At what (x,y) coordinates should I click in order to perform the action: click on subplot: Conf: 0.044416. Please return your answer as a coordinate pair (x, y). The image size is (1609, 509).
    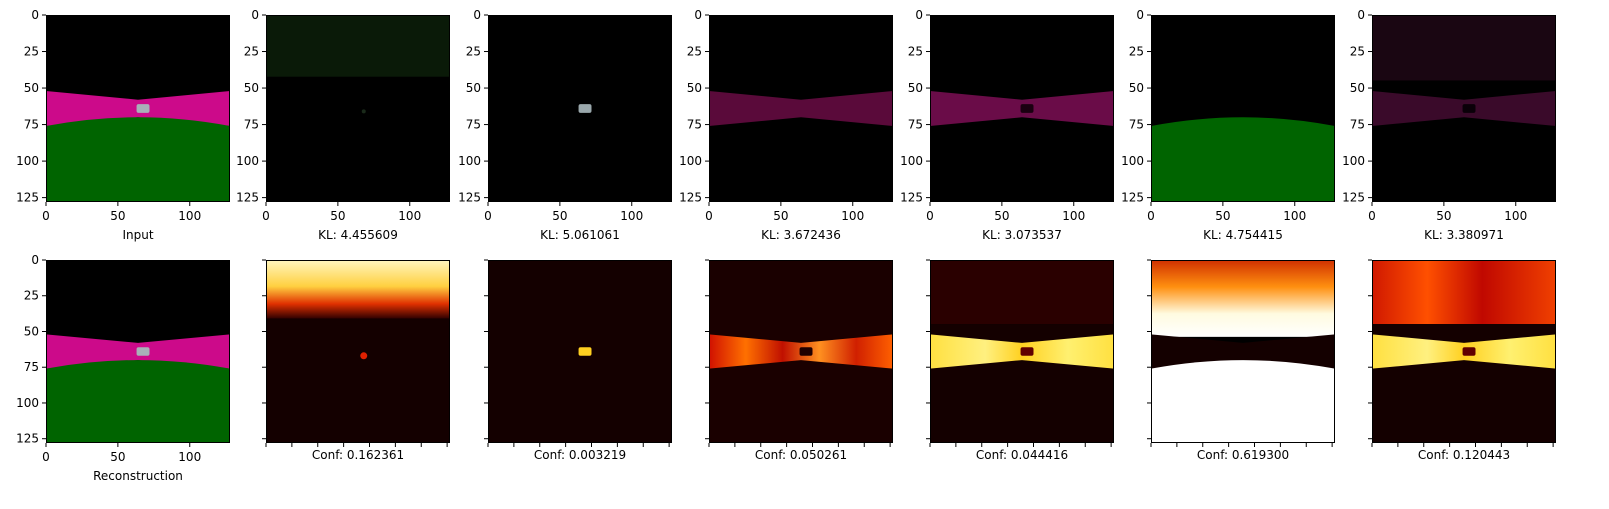
    Looking at the image, I should click on (1020, 360).